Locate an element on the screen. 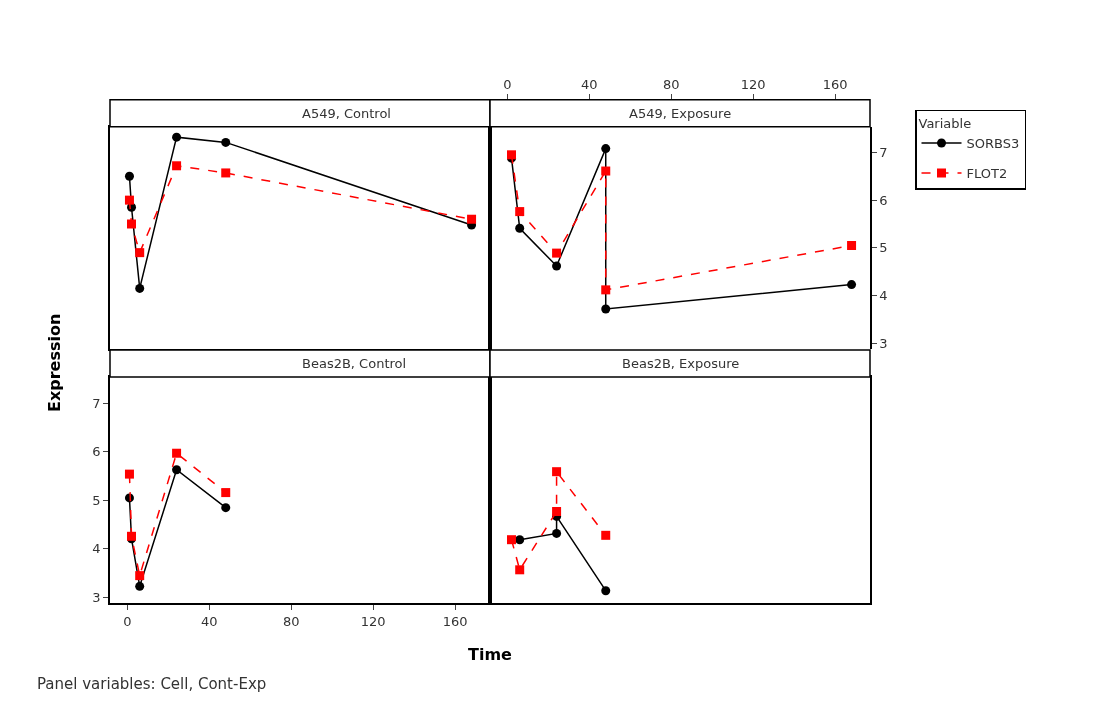 The height and width of the screenshot is (724, 1101). legend-title: Variable is located at coordinates (945, 124).